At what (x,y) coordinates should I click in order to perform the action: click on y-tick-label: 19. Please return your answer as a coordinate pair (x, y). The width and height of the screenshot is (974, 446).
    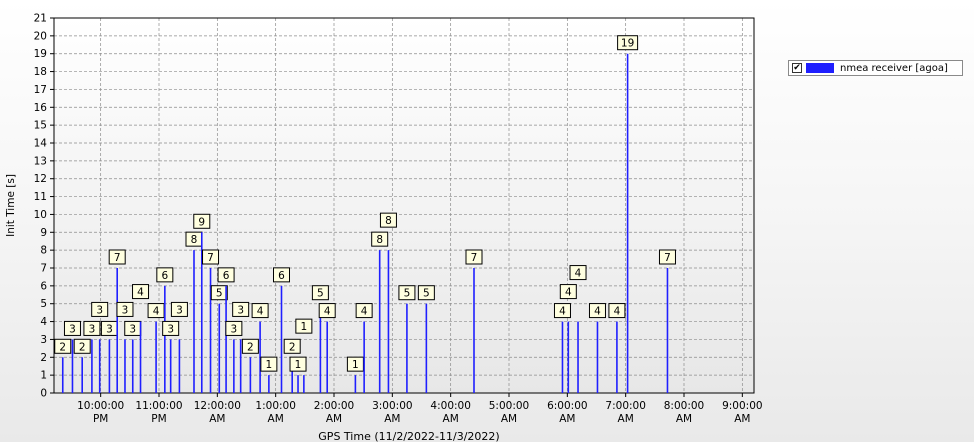
    Looking at the image, I should click on (40, 54).